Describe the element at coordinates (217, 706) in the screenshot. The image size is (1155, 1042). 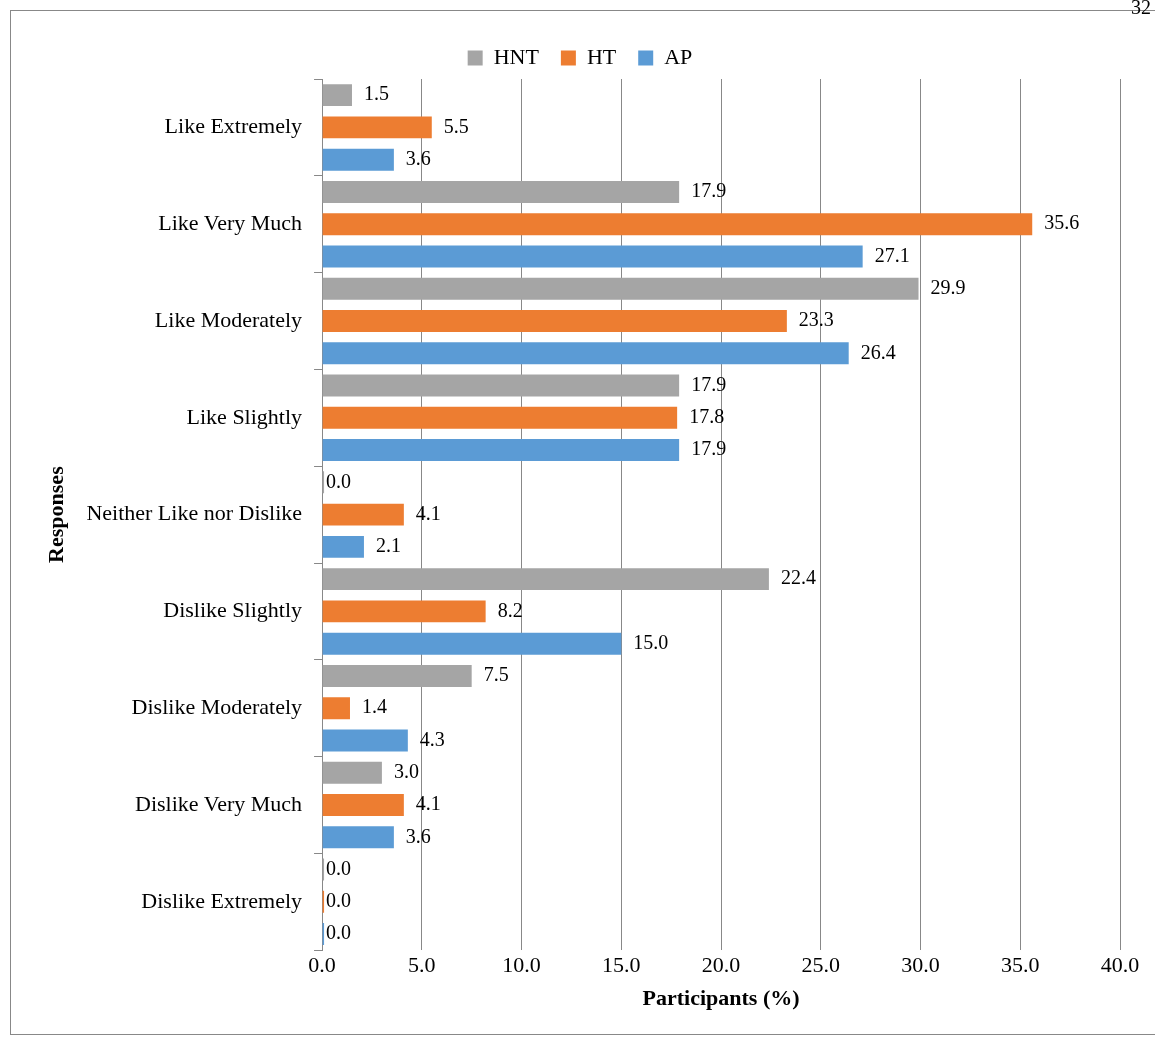
I see `y-tick-label: Dislike Moderately` at that location.